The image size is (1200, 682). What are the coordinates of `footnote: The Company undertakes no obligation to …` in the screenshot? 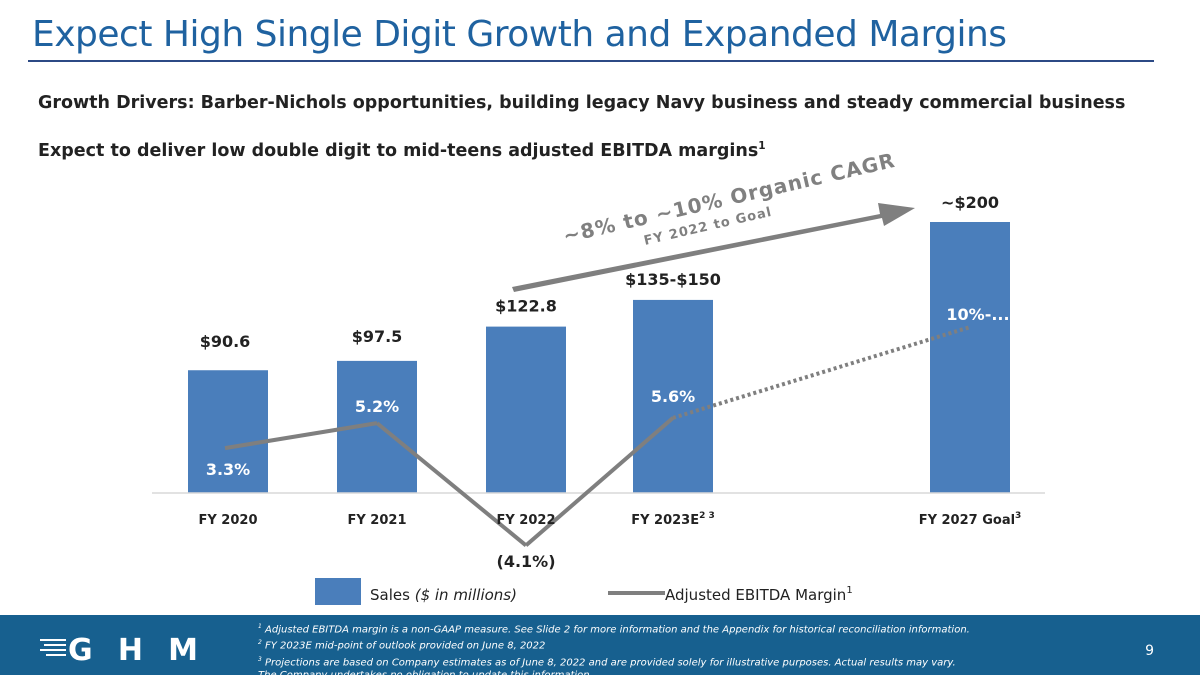 It's located at (425, 675).